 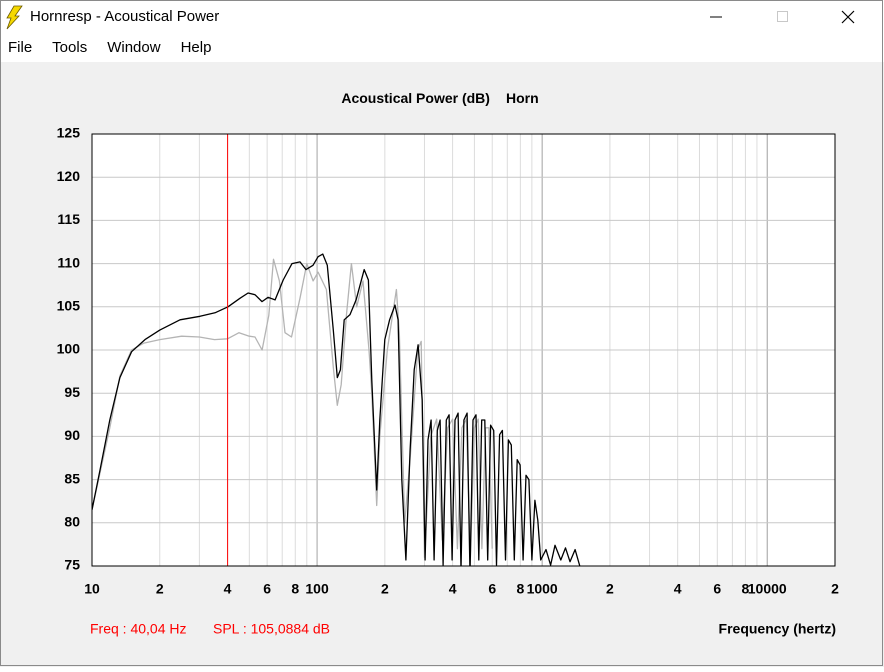 What do you see at coordinates (777, 629) in the screenshot?
I see `x-axis-label: Frequency (hertz)` at bounding box center [777, 629].